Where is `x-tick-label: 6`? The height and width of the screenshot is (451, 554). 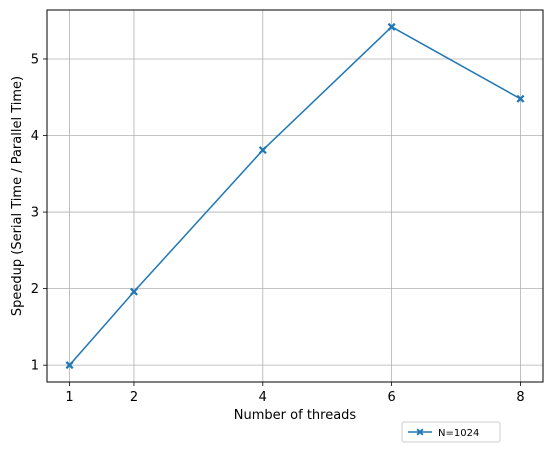 x-tick-label: 6 is located at coordinates (391, 397).